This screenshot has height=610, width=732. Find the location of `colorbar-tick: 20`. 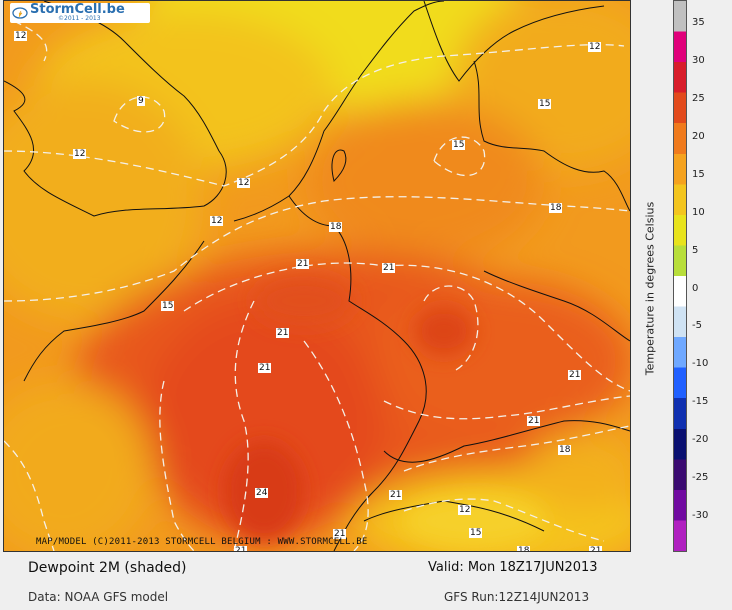

colorbar-tick: 20 is located at coordinates (698, 136).